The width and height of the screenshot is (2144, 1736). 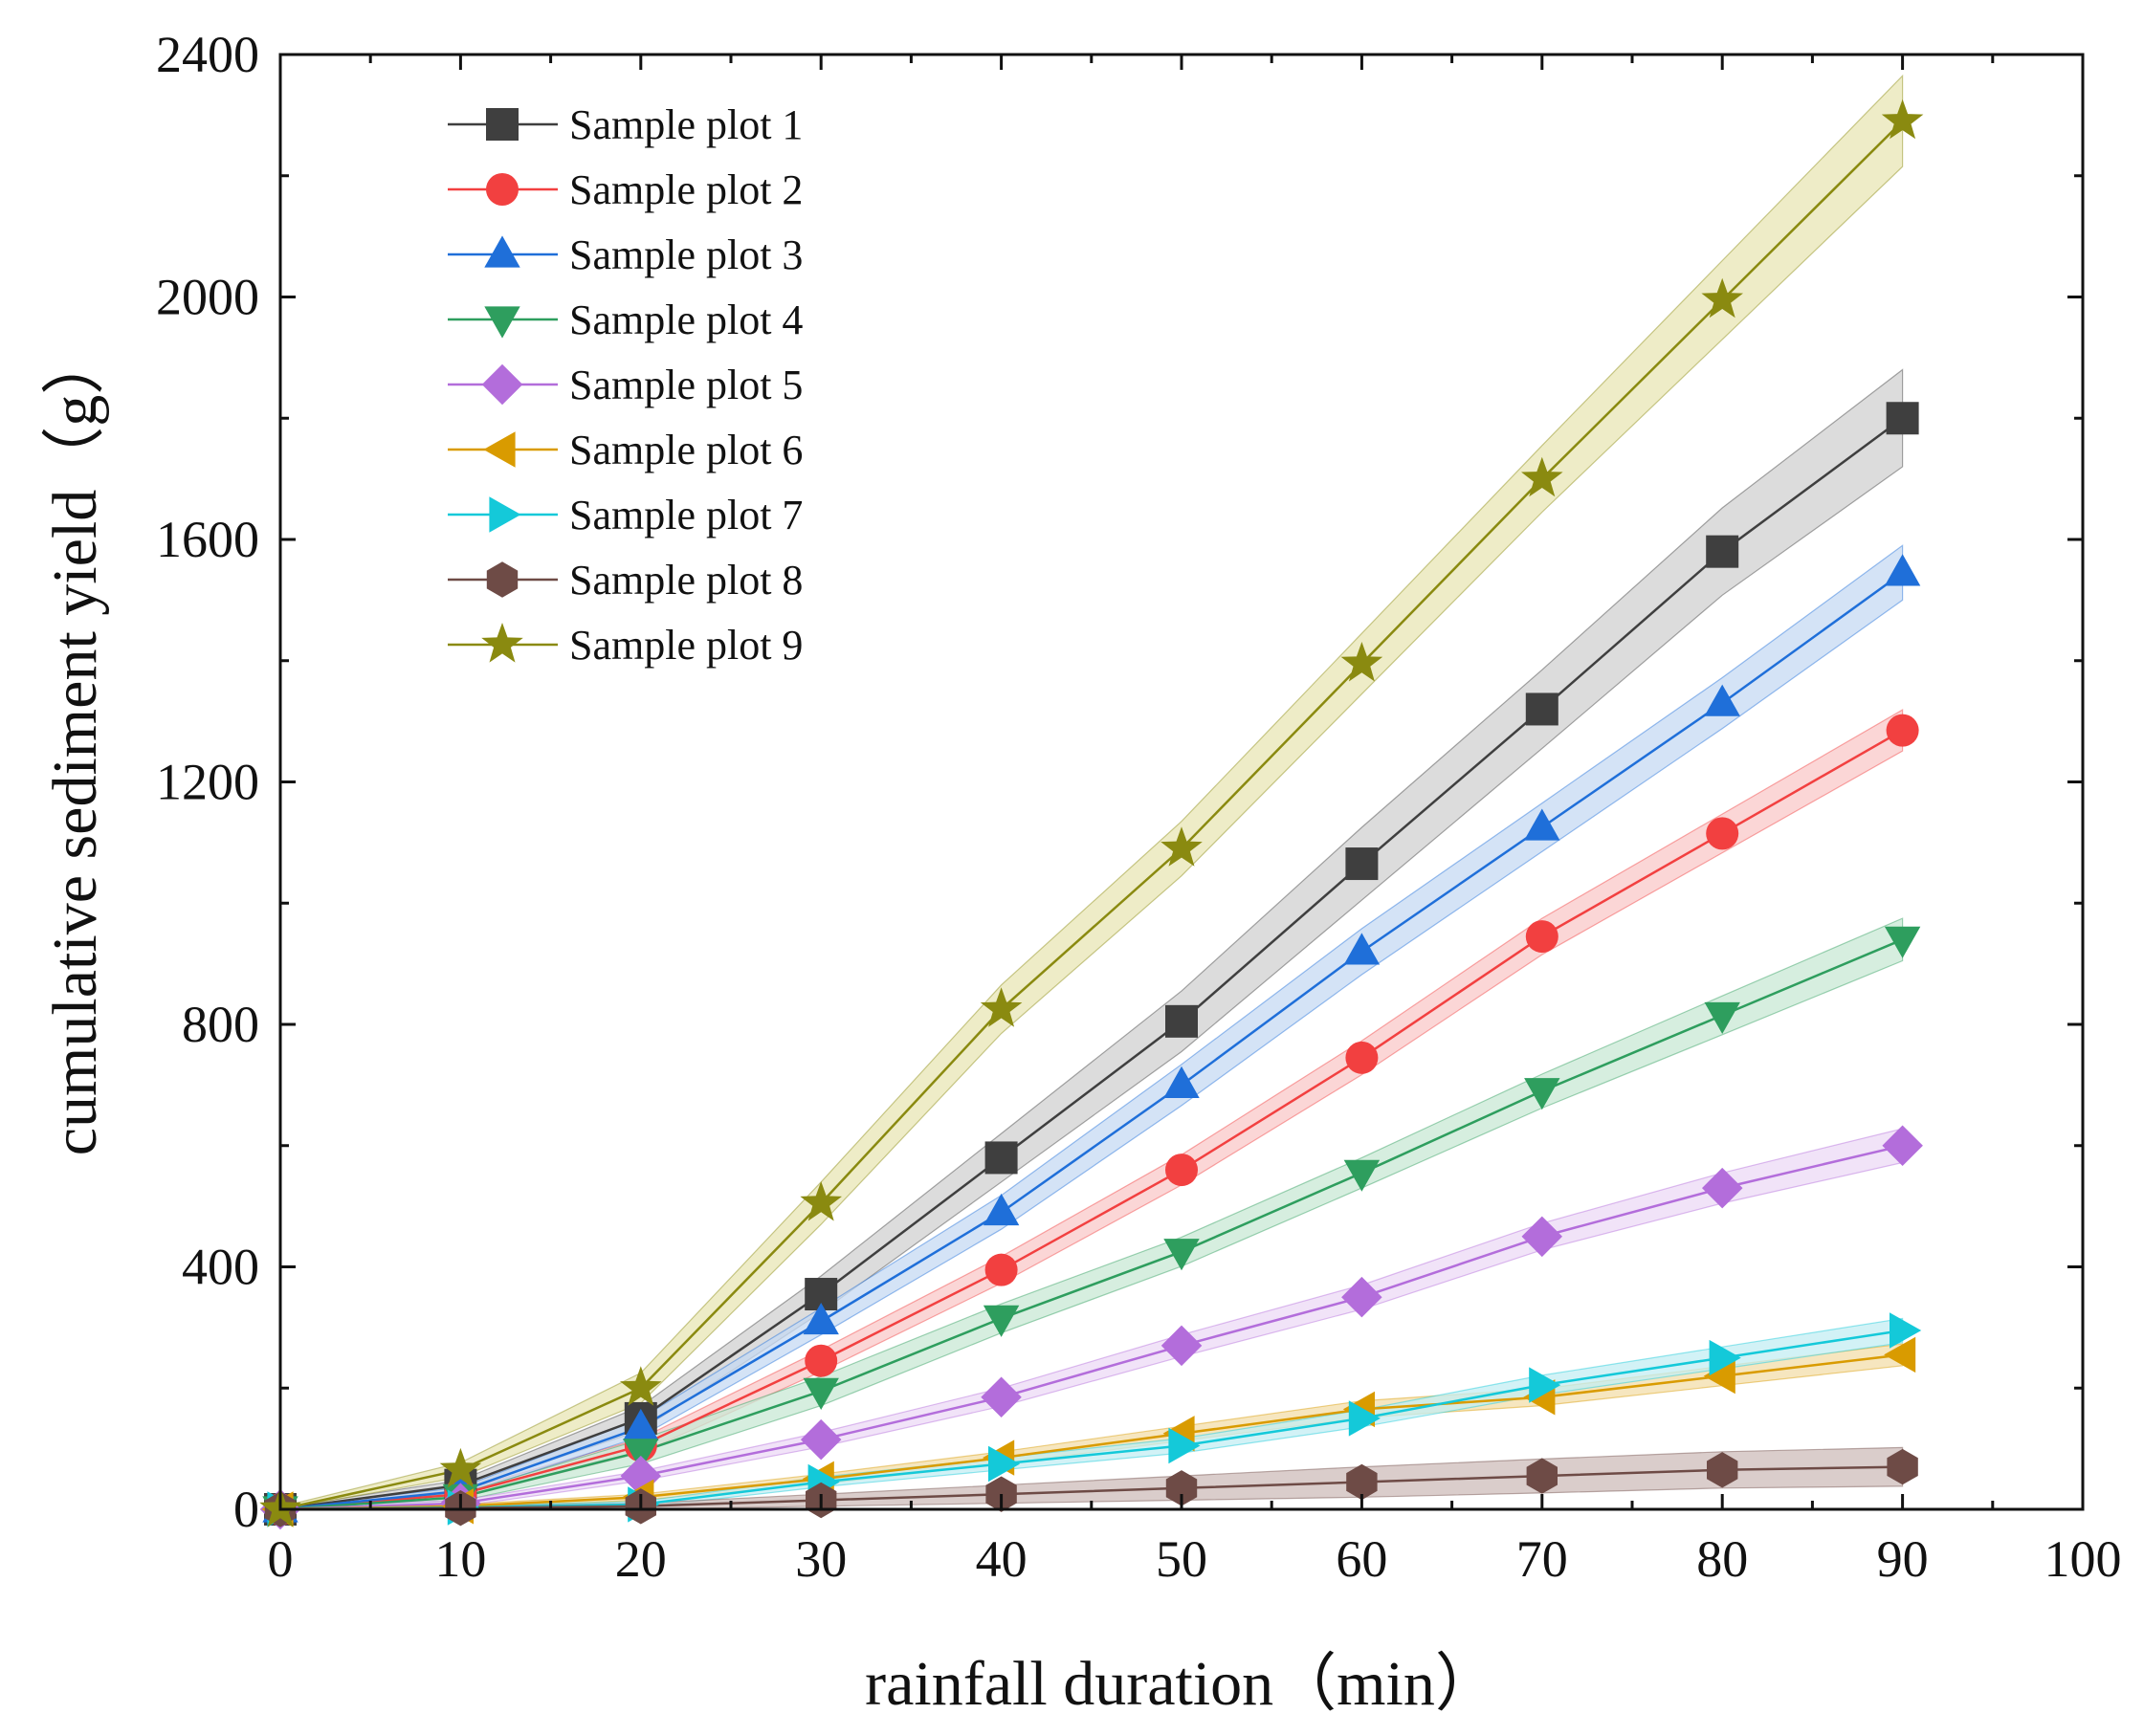 What do you see at coordinates (1182, 1559) in the screenshot?
I see `x-tick-label: 50` at bounding box center [1182, 1559].